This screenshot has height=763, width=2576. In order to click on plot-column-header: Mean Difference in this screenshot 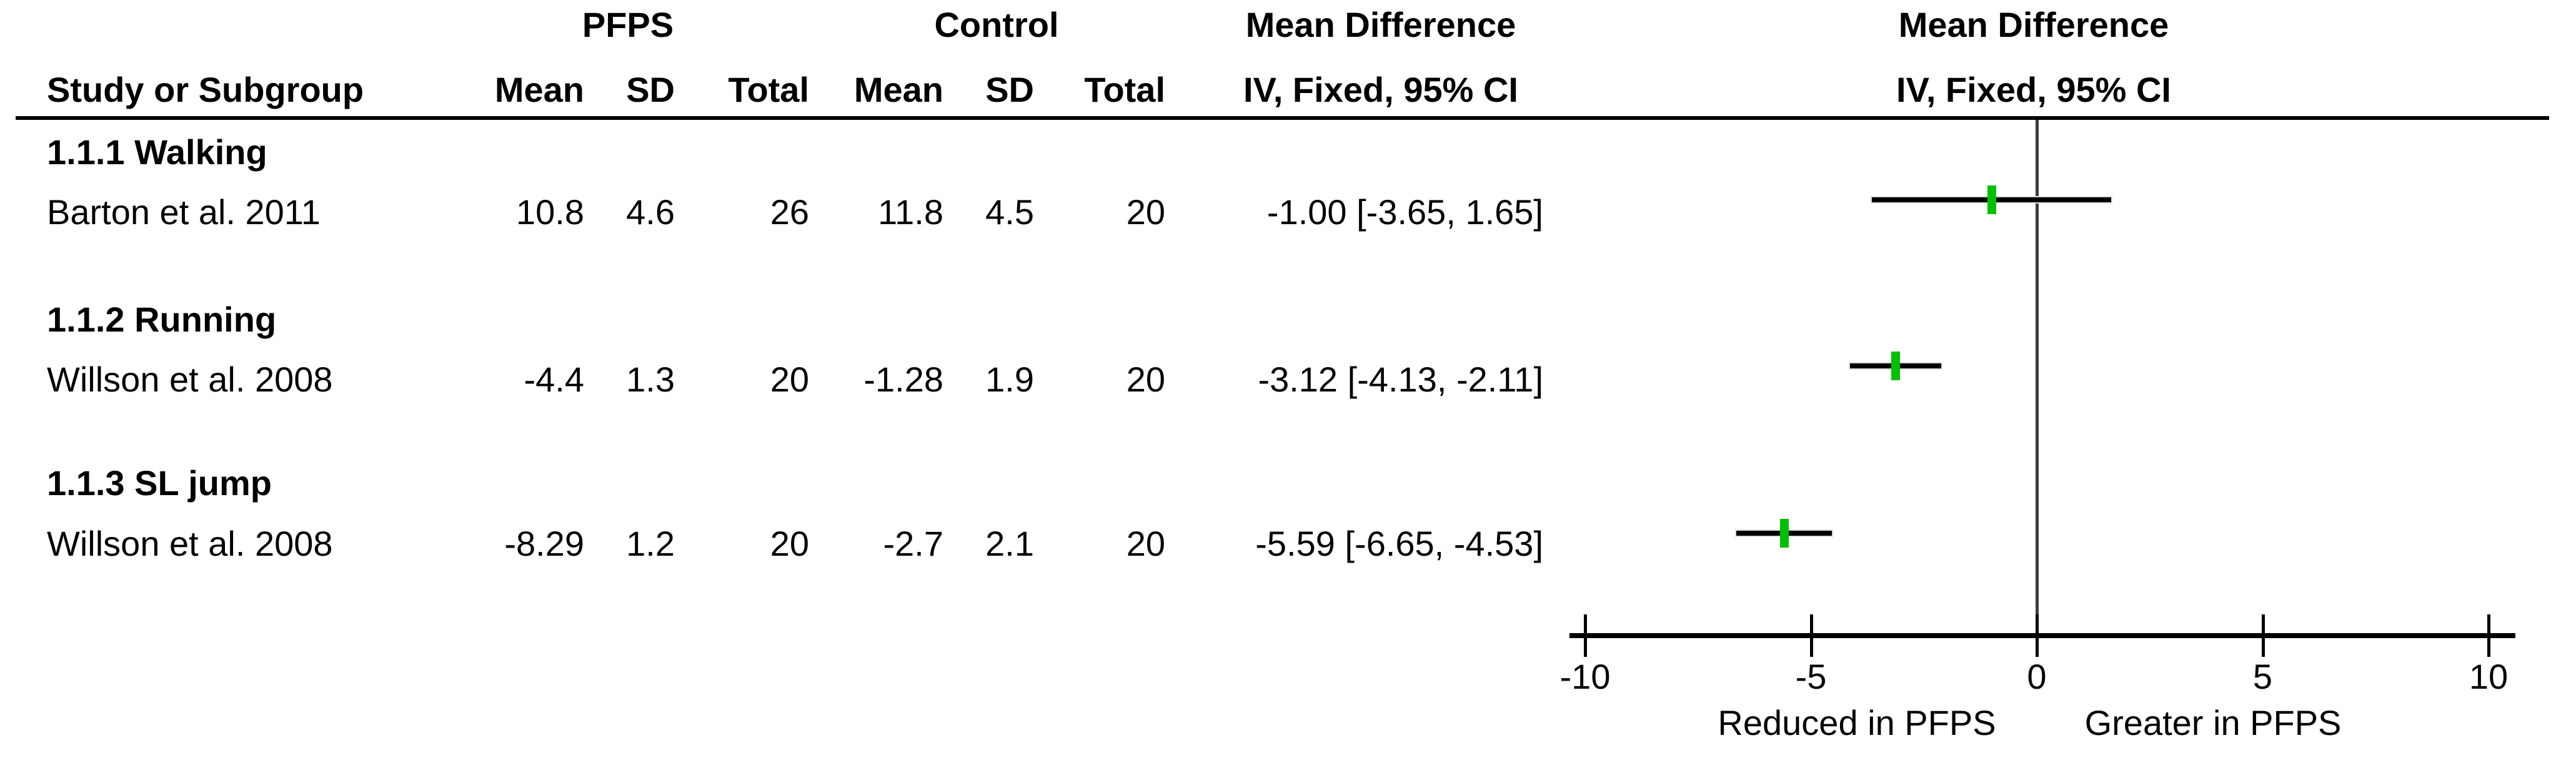, I will do `click(2034, 25)`.